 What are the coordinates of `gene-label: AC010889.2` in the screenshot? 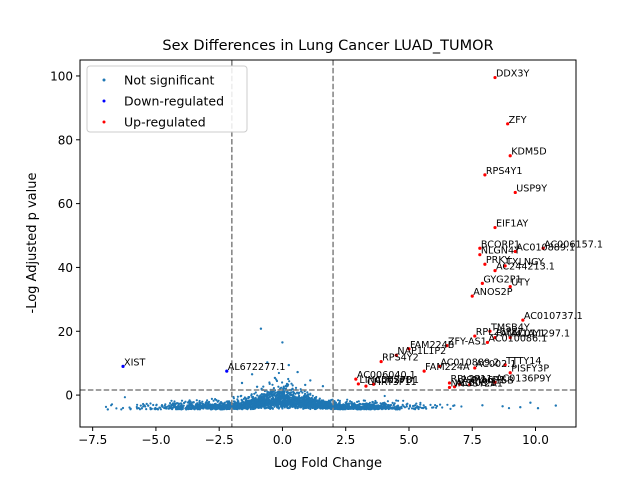 It's located at (469, 362).